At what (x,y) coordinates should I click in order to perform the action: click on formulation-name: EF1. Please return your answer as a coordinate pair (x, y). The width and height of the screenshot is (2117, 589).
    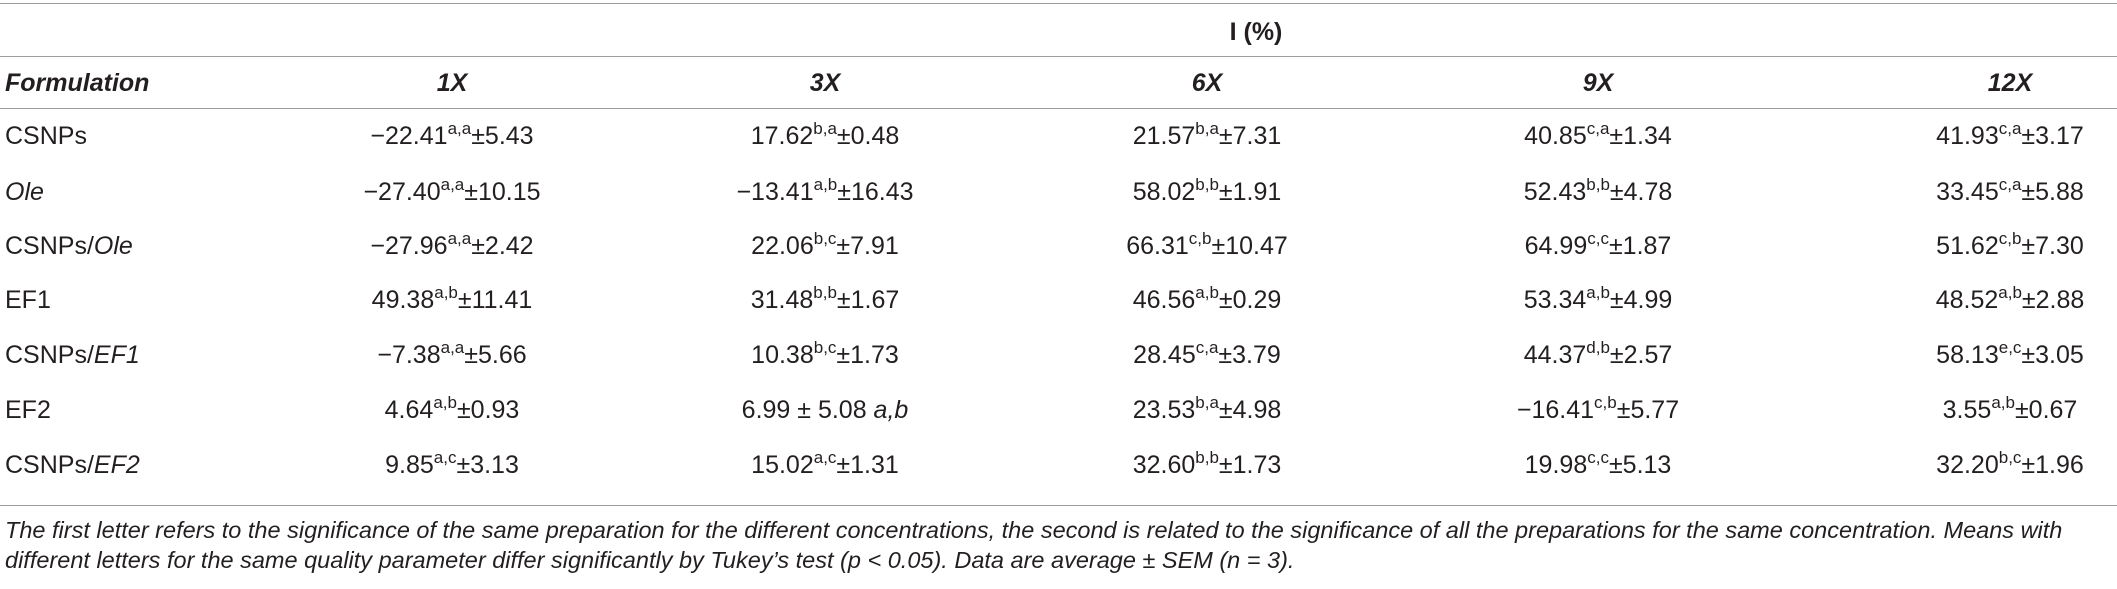
    Looking at the image, I should click on (28, 300).